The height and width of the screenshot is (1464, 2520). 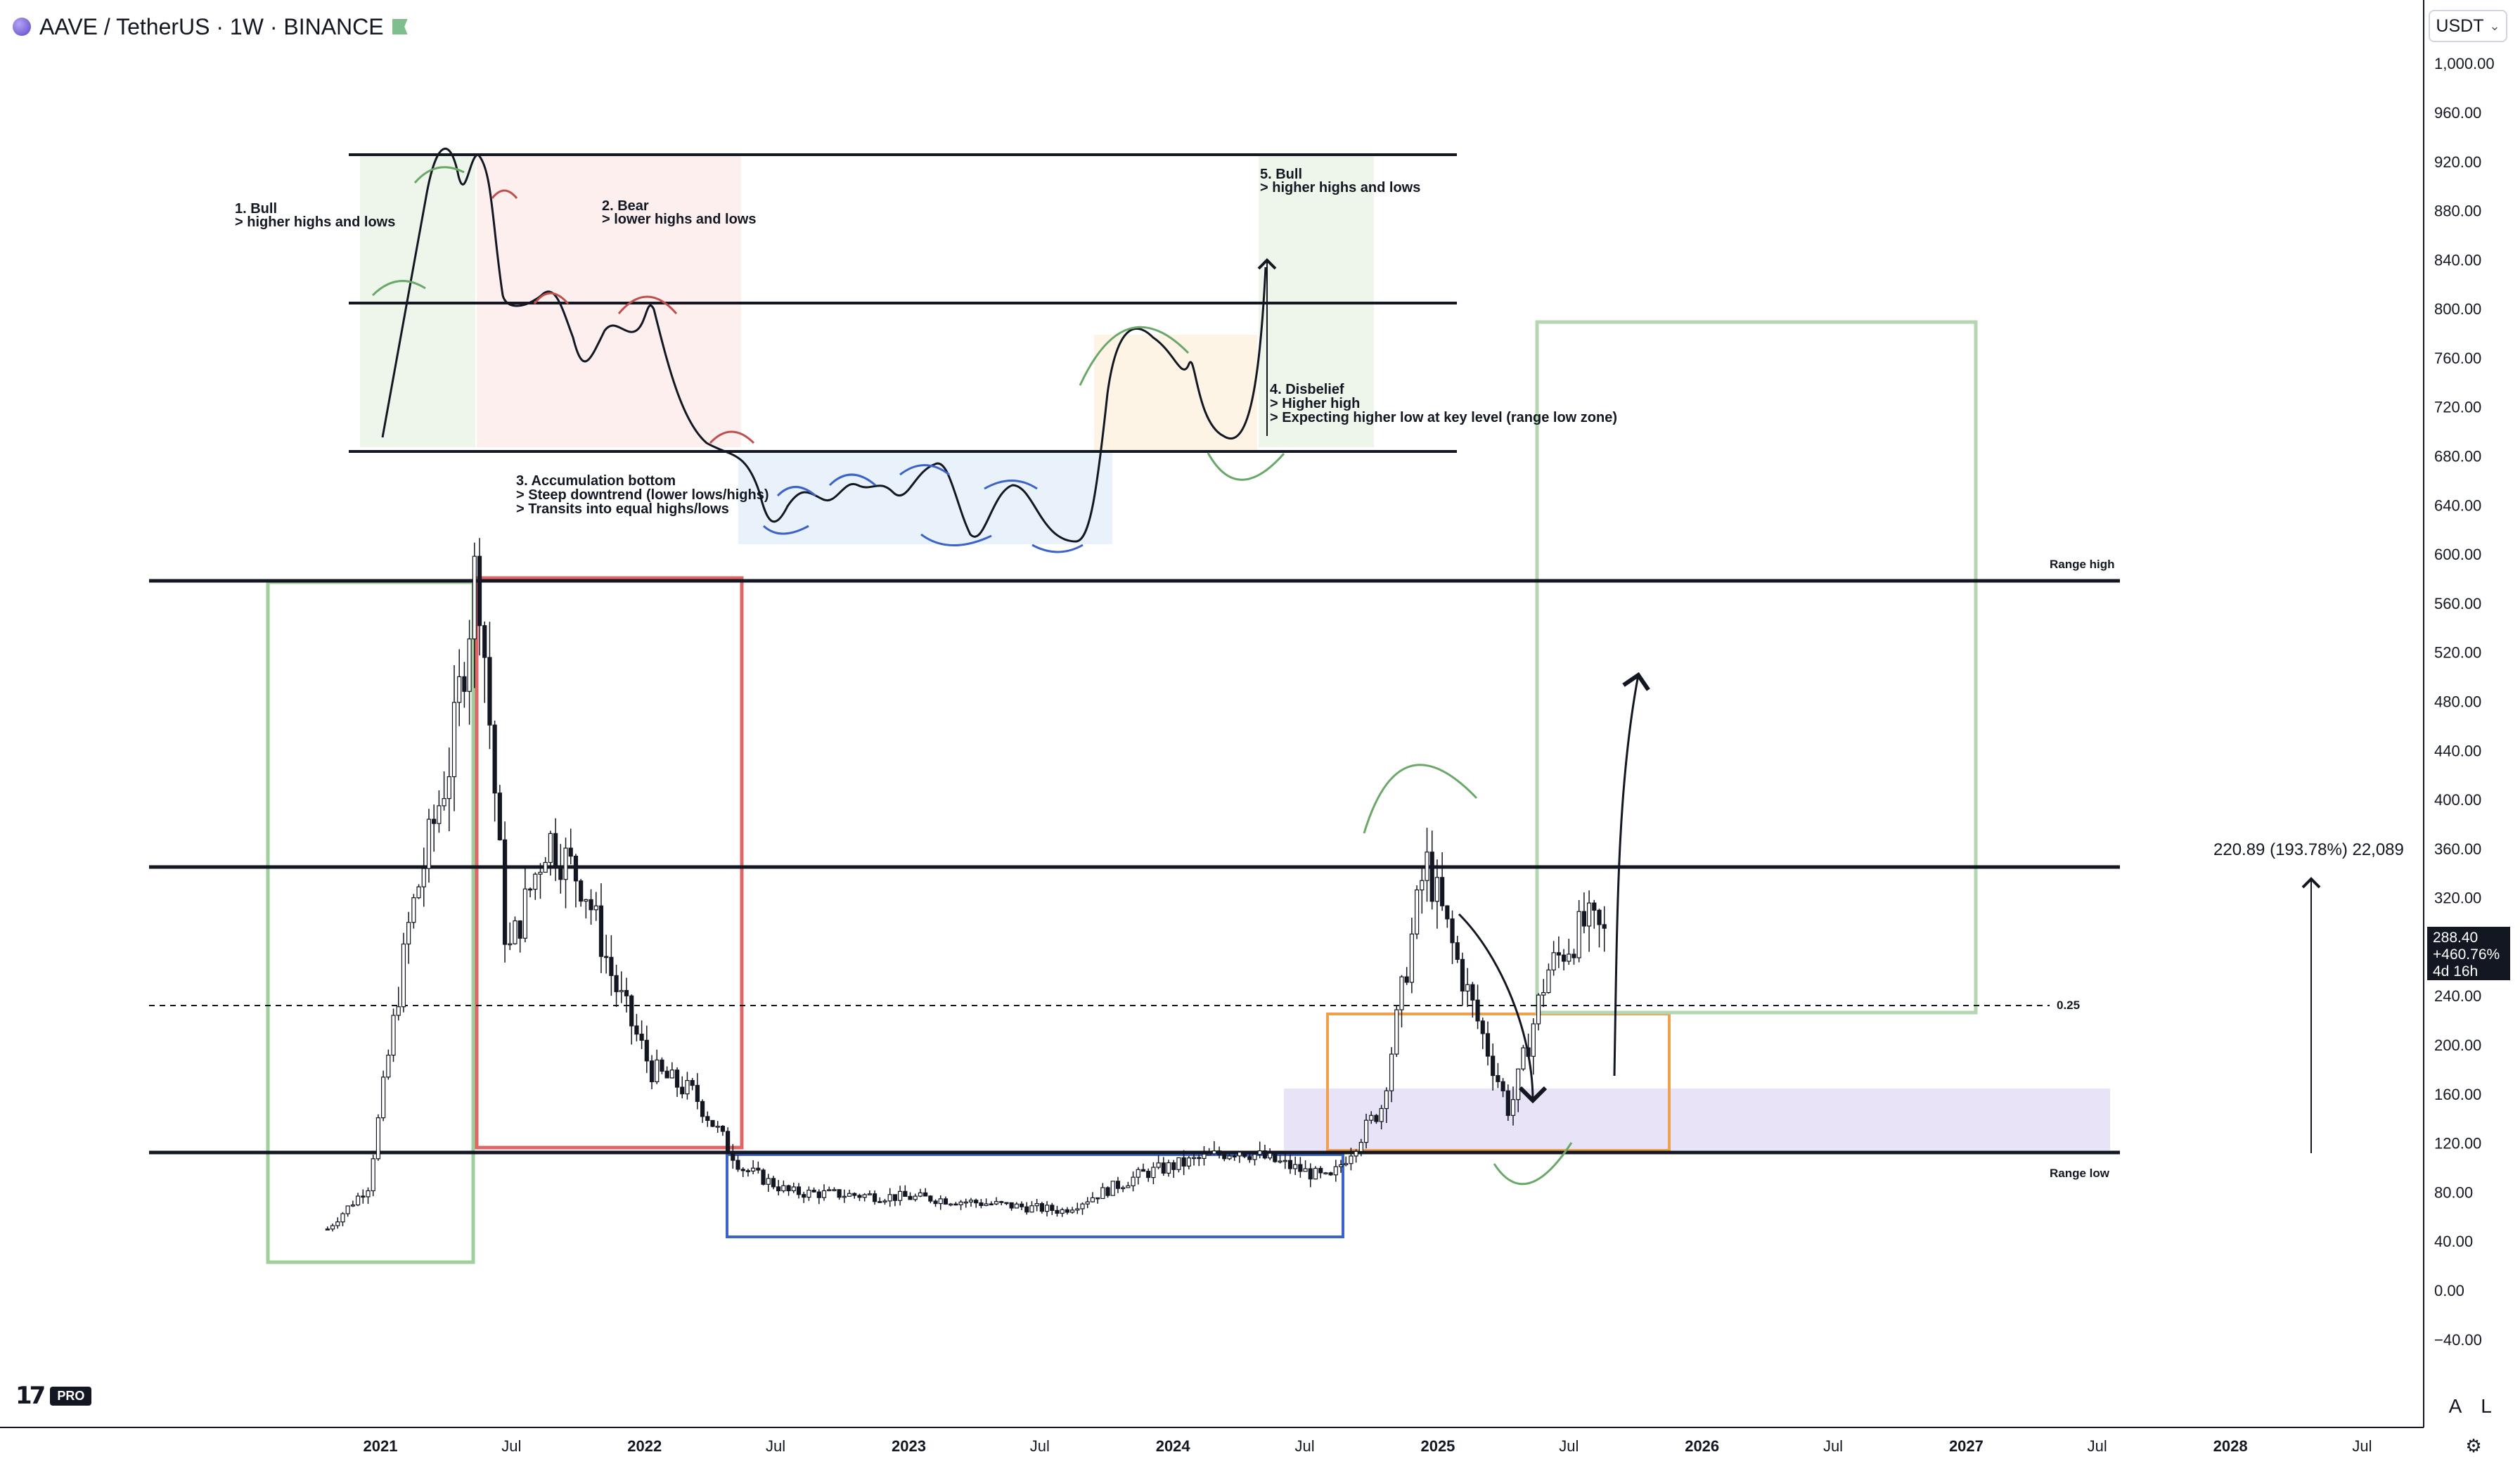 I want to click on last-price: 288.40, so click(x=2456, y=938).